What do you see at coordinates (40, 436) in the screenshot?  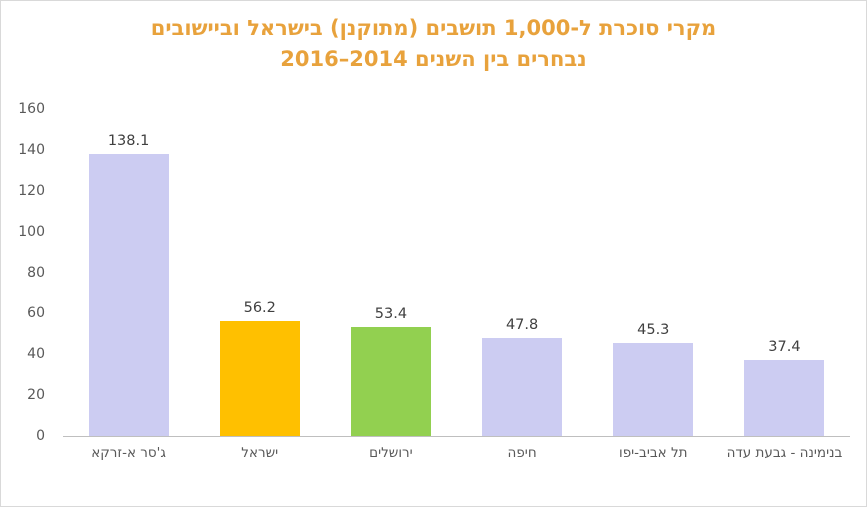 I see `y-axis-tick-label: 0` at bounding box center [40, 436].